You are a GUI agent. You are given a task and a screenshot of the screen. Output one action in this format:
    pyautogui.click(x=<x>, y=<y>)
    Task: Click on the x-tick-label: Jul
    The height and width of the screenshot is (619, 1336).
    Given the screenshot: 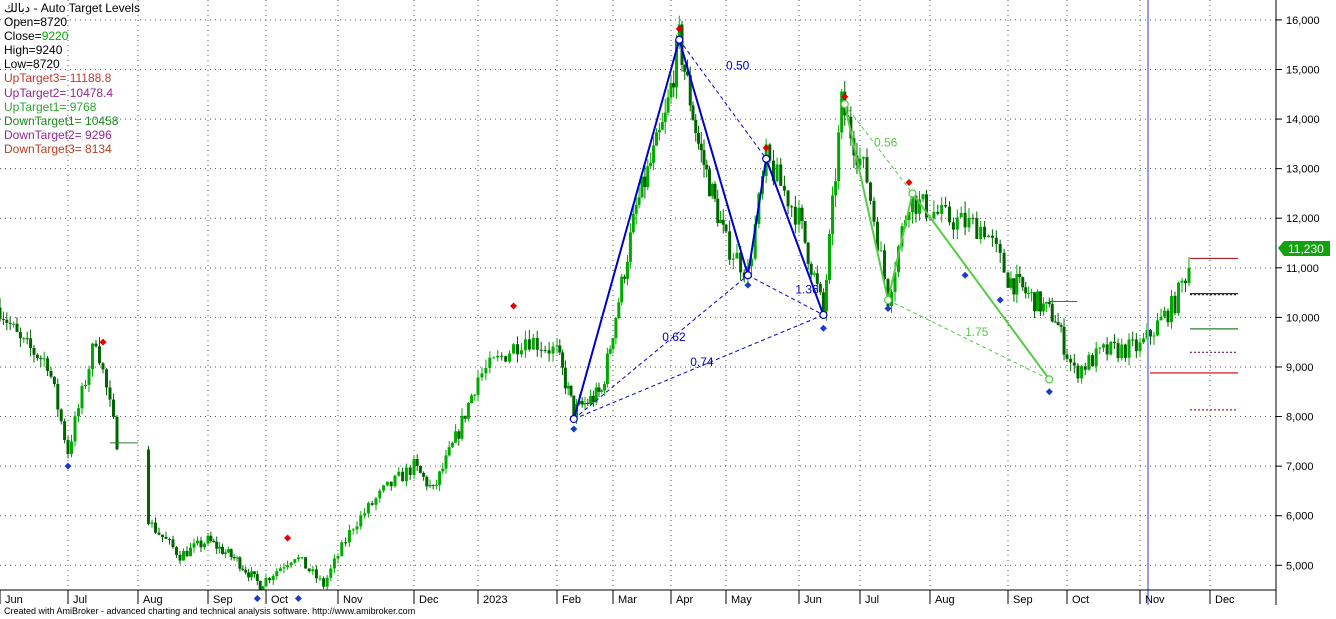 What is the action you would take?
    pyautogui.click(x=80, y=600)
    